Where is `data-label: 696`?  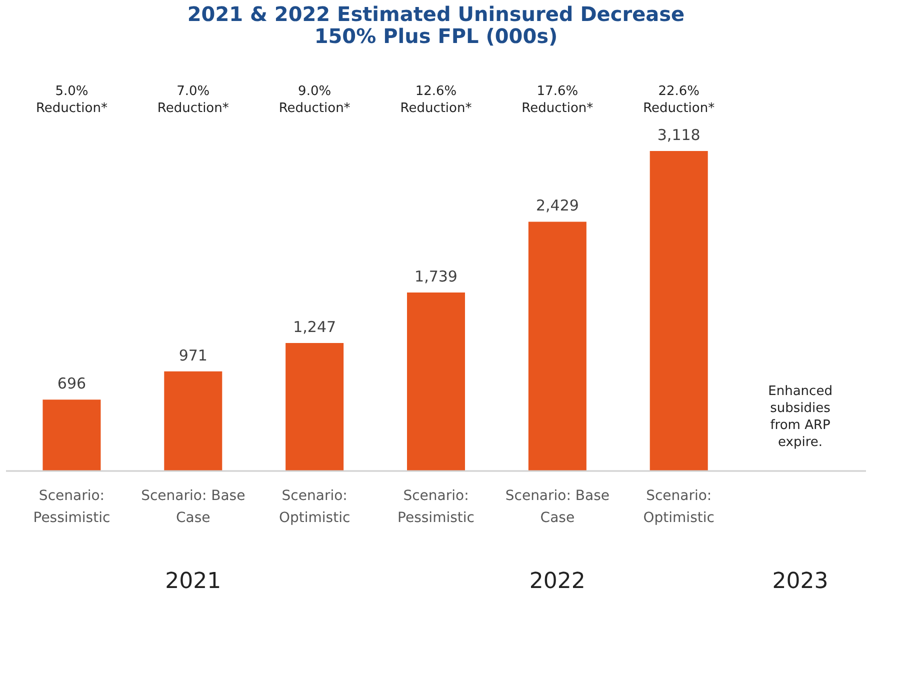
data-label: 696 is located at coordinates (71, 383).